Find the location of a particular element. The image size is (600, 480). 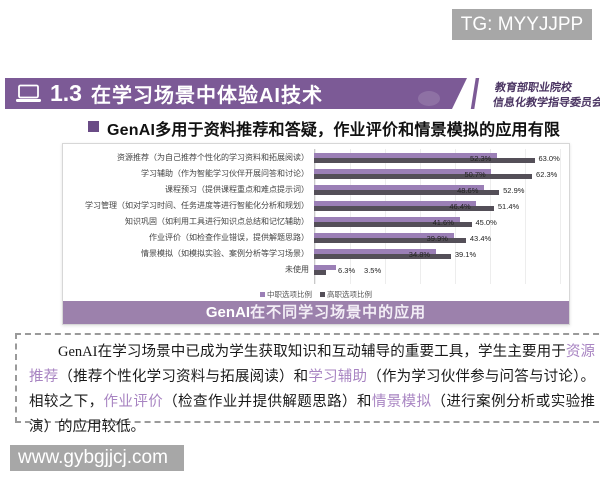

value-label-gaozhi: 62.3% is located at coordinates (547, 174).